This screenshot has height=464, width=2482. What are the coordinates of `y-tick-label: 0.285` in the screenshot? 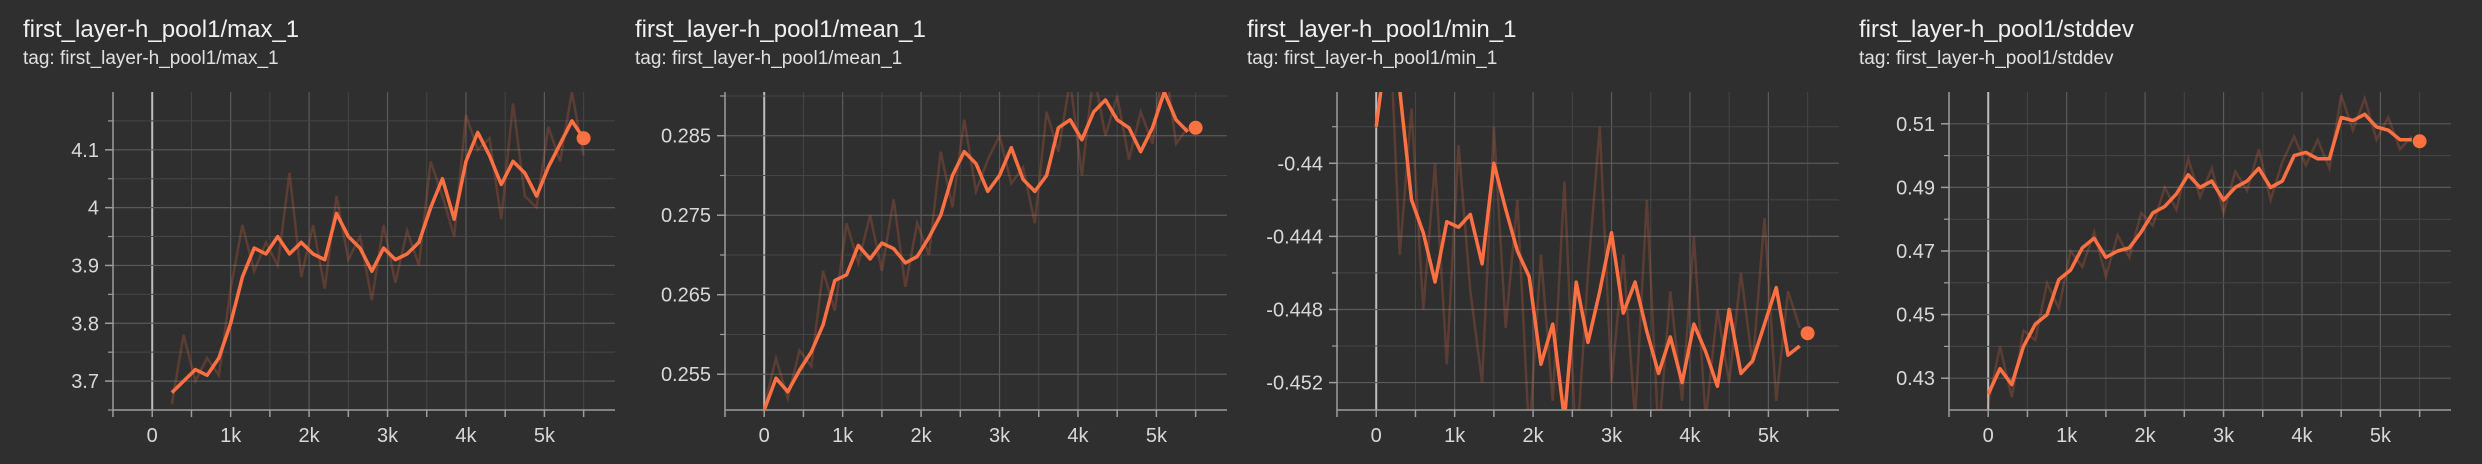 It's located at (686, 137).